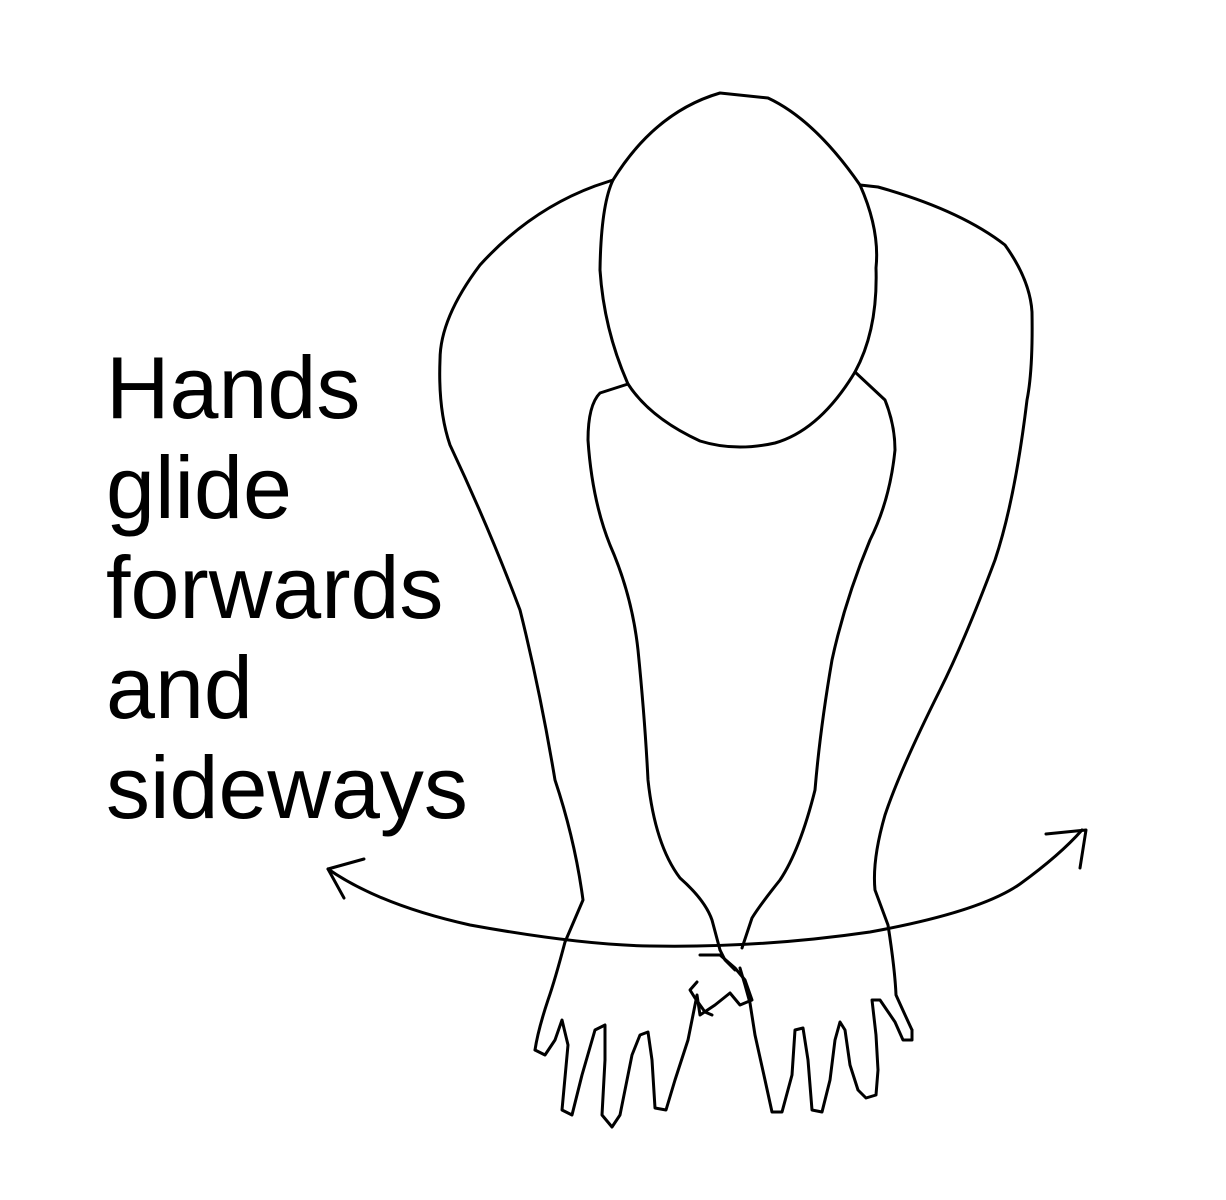  I want to click on left-thumb-detail, so click(701, 998).